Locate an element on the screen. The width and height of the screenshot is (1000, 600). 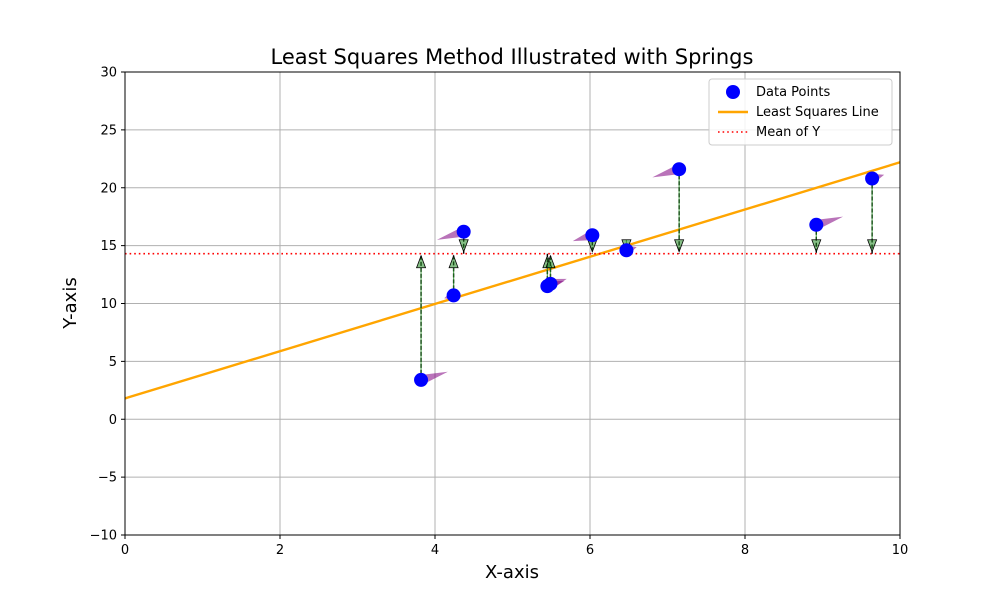
y-tick-label: 0 is located at coordinates (113, 420).